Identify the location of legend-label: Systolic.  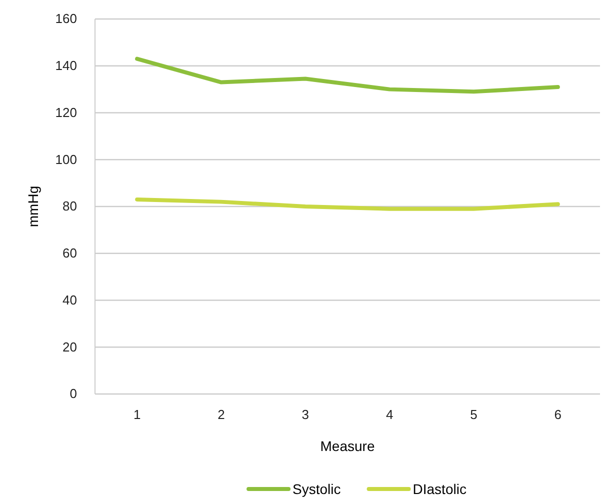
(316, 489).